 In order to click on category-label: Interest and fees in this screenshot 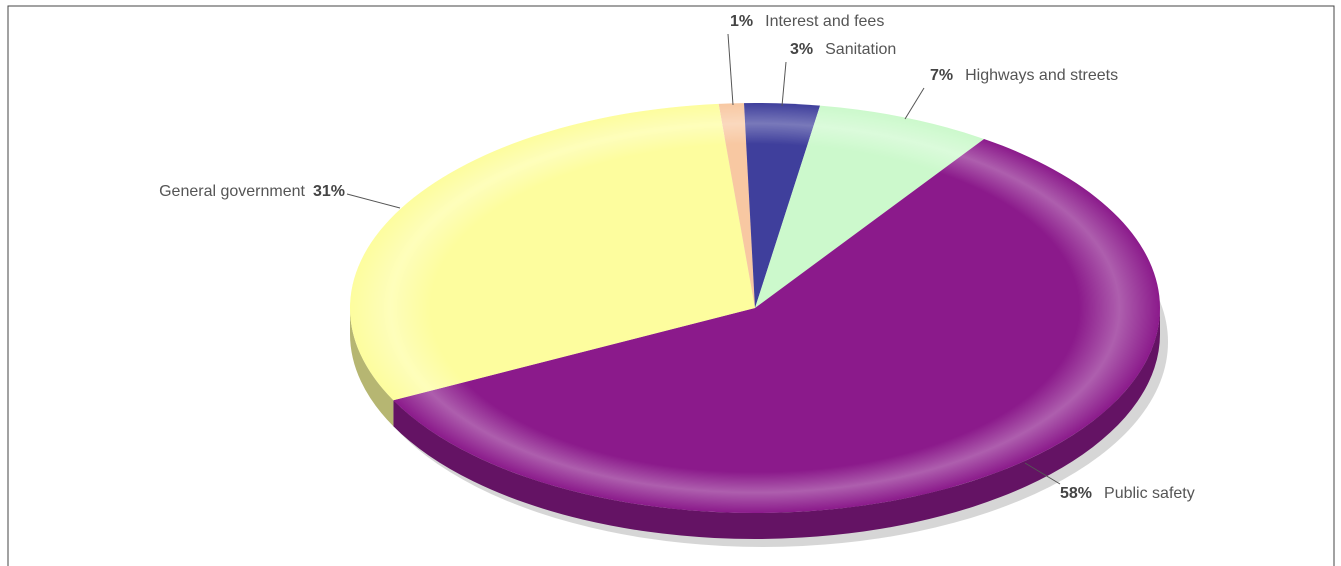, I will do `click(824, 21)`.